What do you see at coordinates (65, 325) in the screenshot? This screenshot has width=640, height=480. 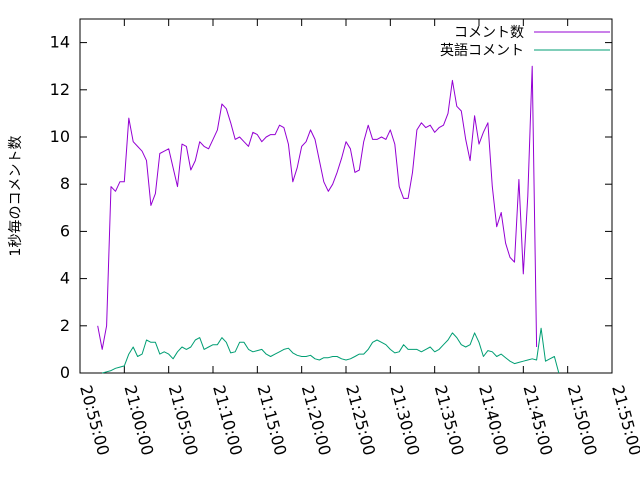 I see `y-tick-label: 2` at bounding box center [65, 325].